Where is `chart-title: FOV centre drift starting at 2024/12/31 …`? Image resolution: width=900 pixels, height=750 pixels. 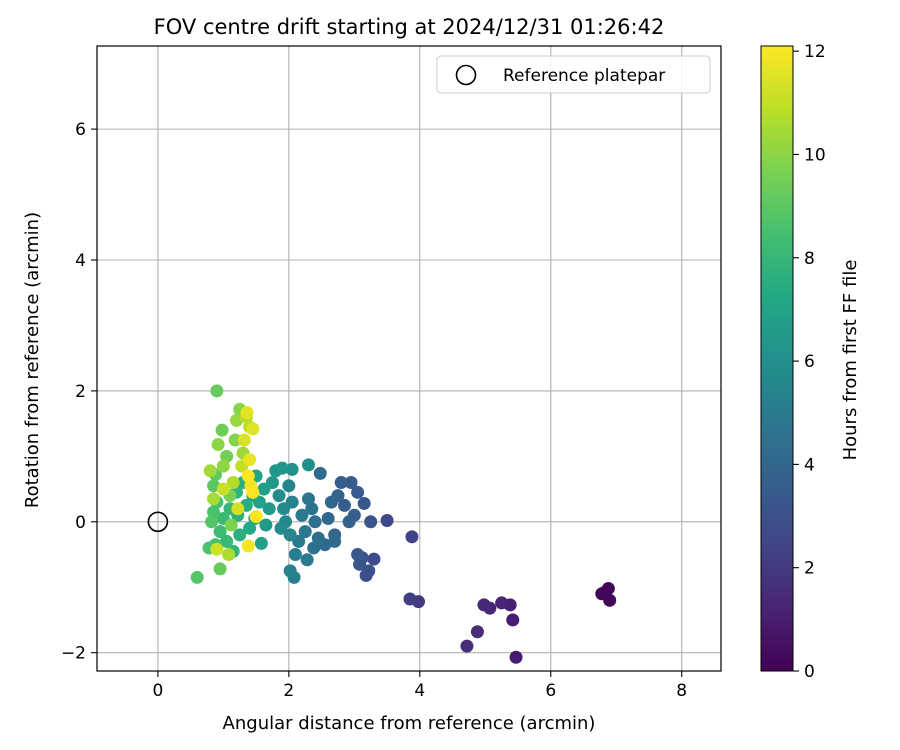
chart-title: FOV centre drift starting at 2024/12/31 … is located at coordinates (409, 27).